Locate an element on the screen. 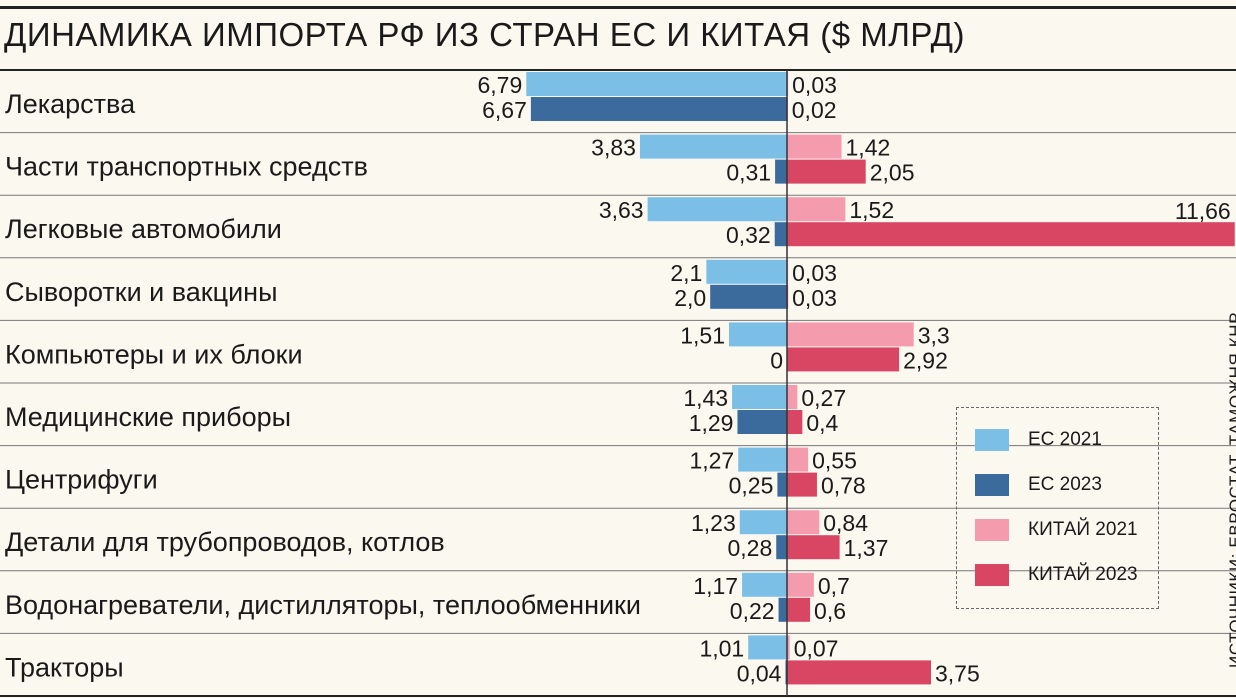 This screenshot has width=1236, height=698. data-label: 6,79 is located at coordinates (499, 85).